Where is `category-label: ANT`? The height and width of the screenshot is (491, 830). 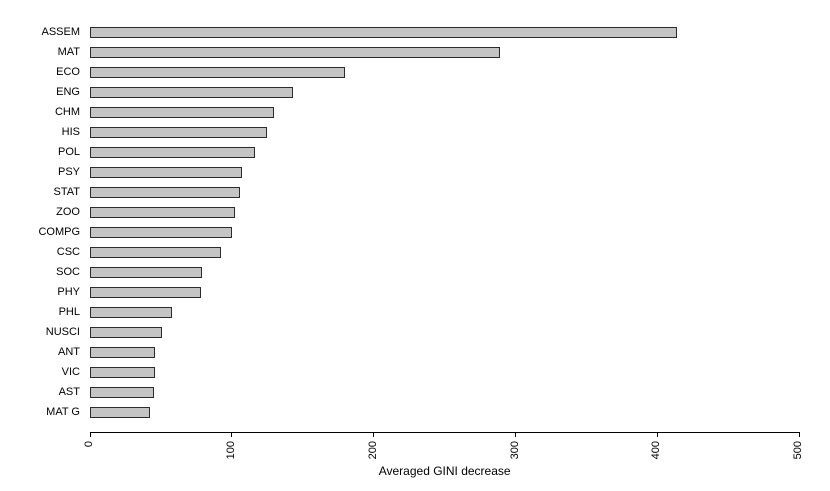
category-label: ANT is located at coordinates (69, 352).